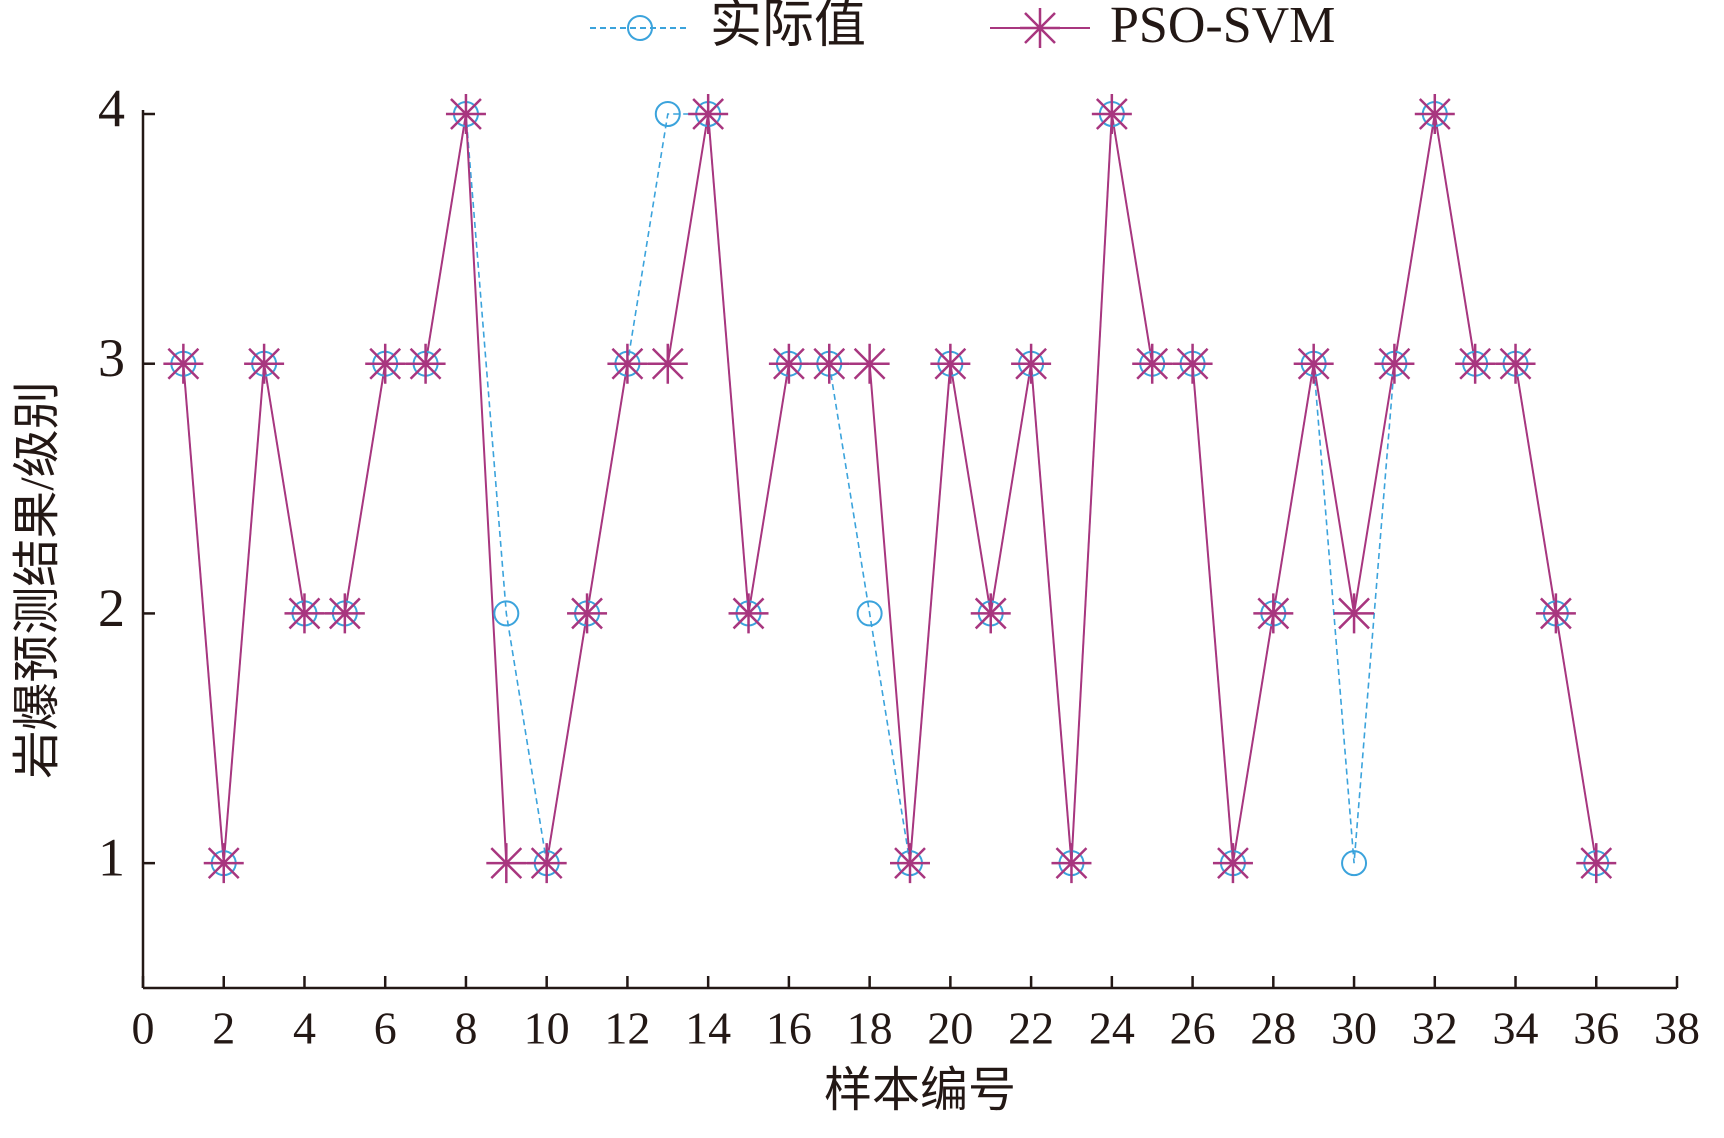  I want to click on y-tick-label: 4, so click(111, 108).